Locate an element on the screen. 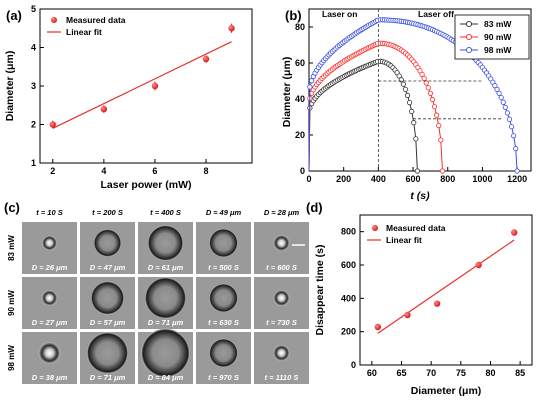  panel-d-fit-line is located at coordinates (446, 286).